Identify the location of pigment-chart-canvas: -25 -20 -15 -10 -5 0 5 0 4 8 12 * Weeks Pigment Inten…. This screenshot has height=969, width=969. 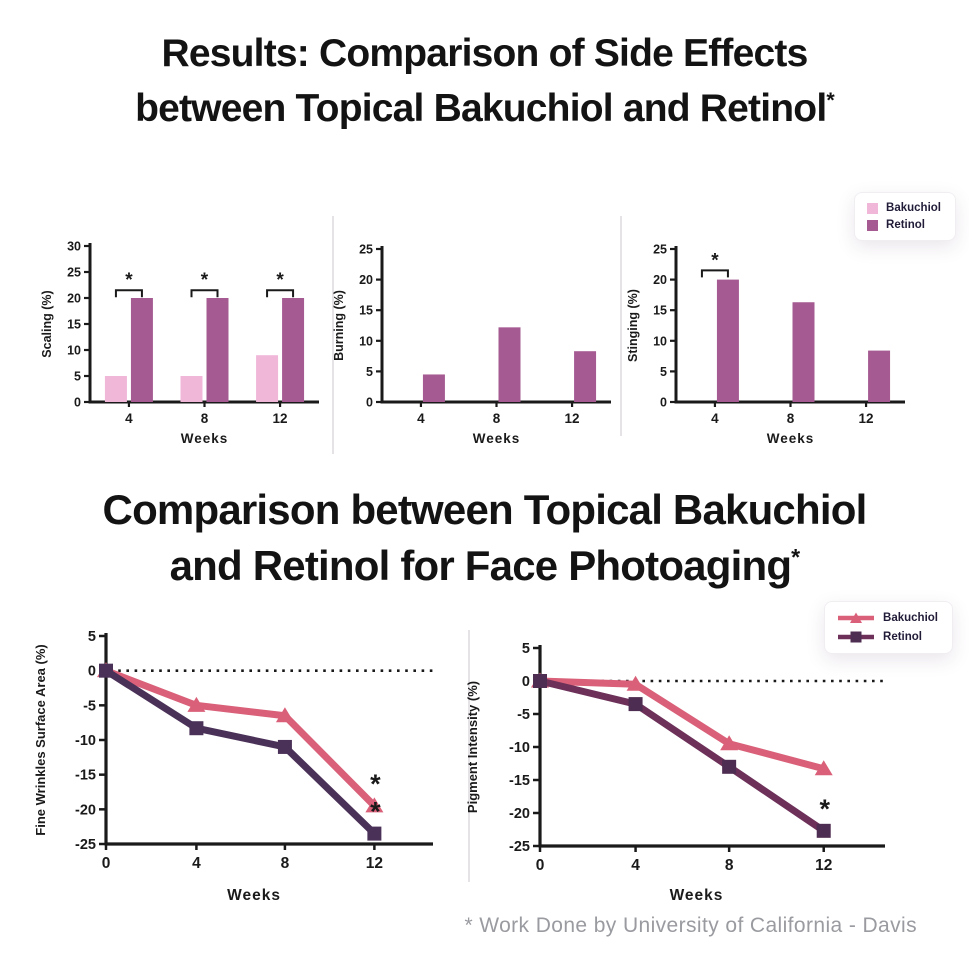
(675, 772).